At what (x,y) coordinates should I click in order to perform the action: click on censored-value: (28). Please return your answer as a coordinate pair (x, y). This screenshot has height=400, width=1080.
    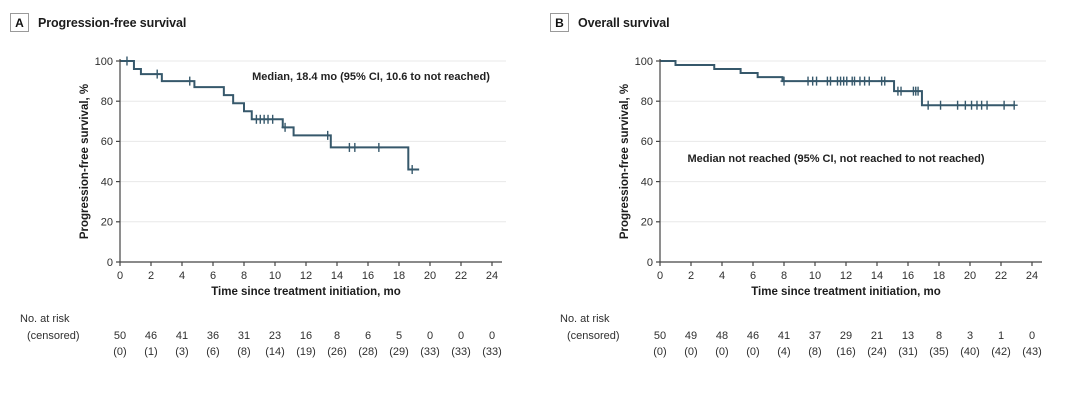
    Looking at the image, I should click on (368, 352).